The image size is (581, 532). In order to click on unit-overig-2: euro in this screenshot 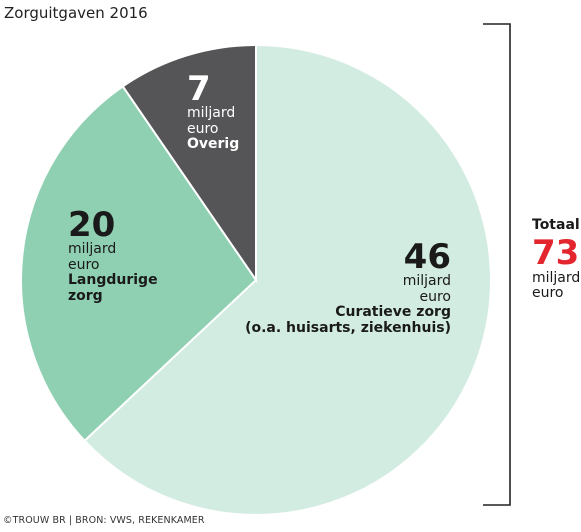, I will do `click(203, 128)`.